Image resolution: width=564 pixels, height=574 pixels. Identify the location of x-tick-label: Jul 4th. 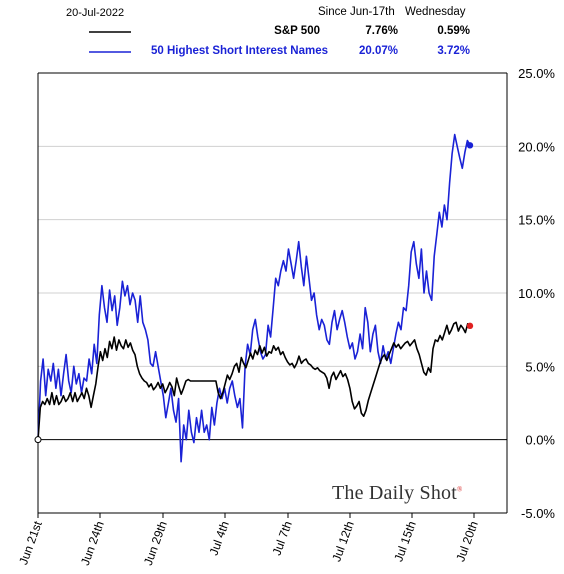
(219, 538).